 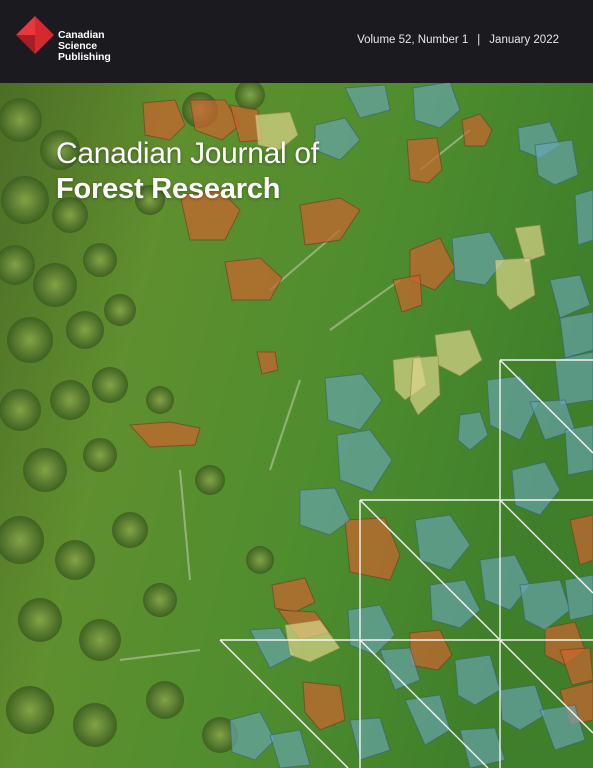 I want to click on publisher-logo: Canadian Science Publishing, so click(x=66, y=42).